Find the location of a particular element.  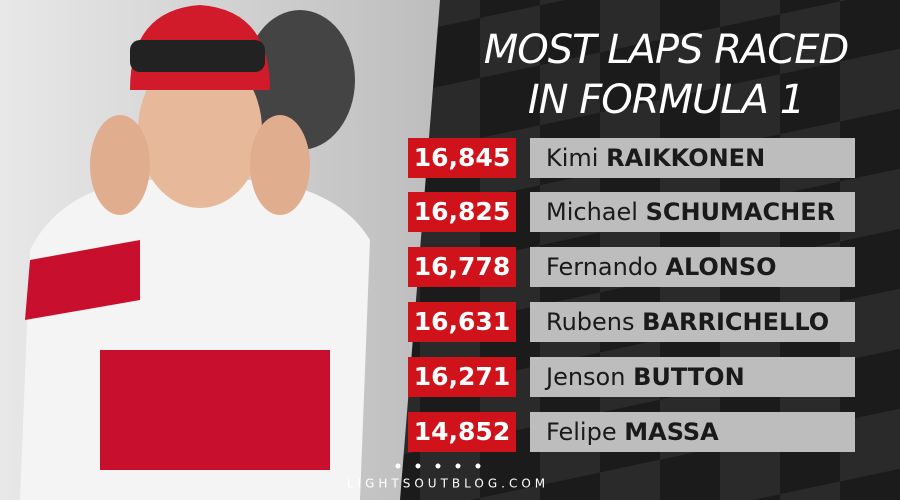

ranking-row: 16,825 Michael SCHUMACHER is located at coordinates (631, 212).